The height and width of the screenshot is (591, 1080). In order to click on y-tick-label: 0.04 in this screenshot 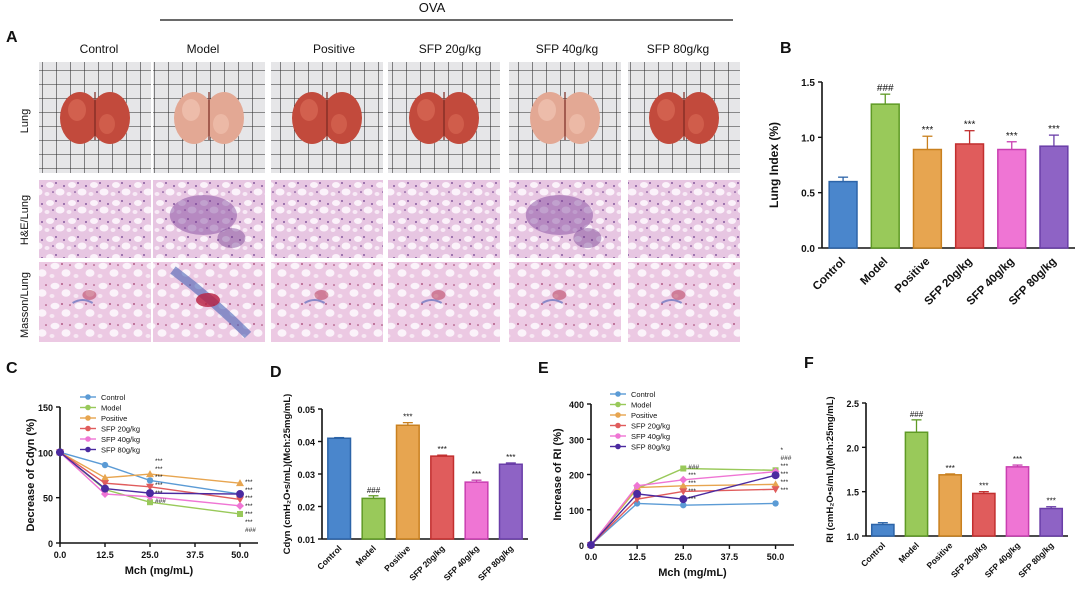, I will do `click(306, 443)`.